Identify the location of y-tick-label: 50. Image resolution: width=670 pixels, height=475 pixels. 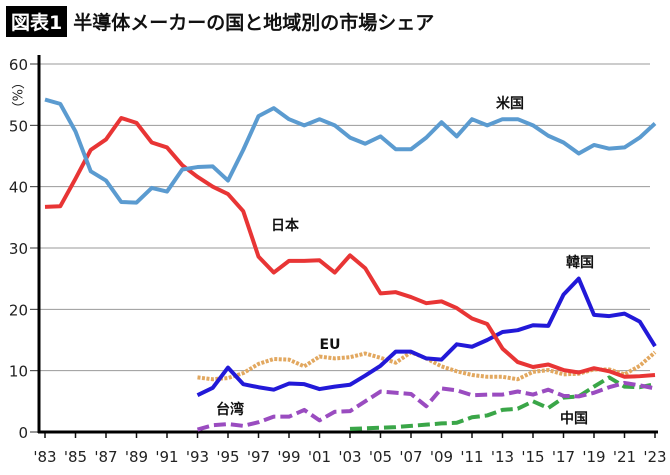
(18, 126).